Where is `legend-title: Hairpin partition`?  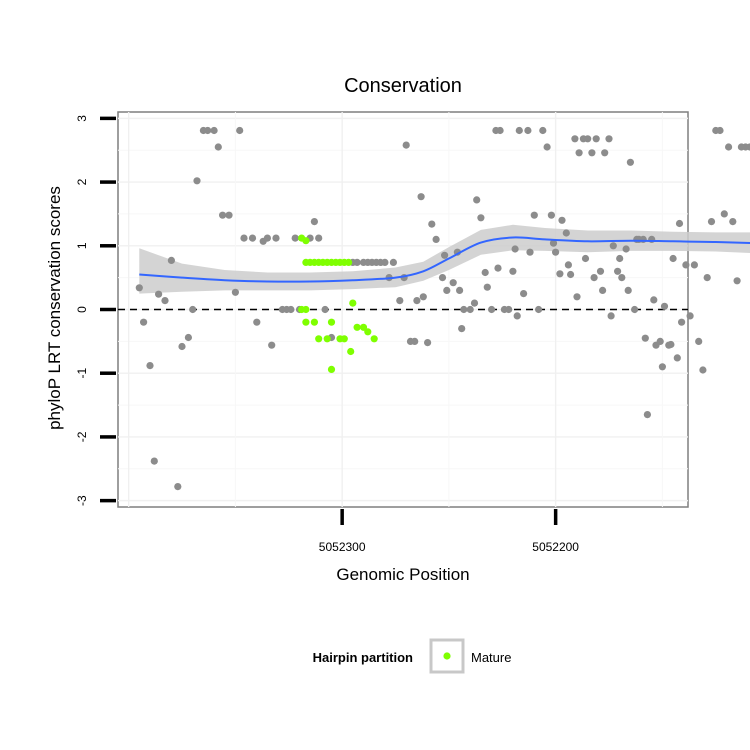
legend-title: Hairpin partition is located at coordinates (363, 657).